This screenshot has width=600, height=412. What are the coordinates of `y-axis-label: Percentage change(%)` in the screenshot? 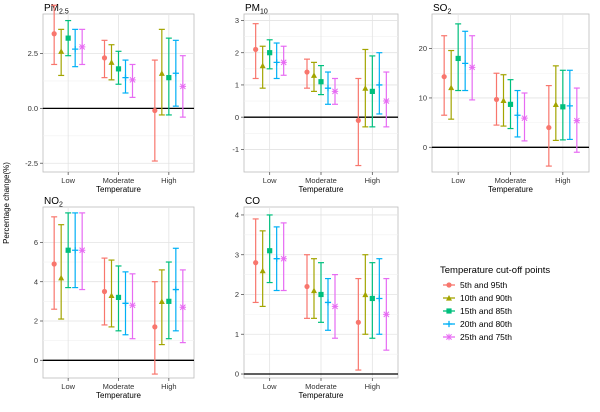 It's located at (6, 203).